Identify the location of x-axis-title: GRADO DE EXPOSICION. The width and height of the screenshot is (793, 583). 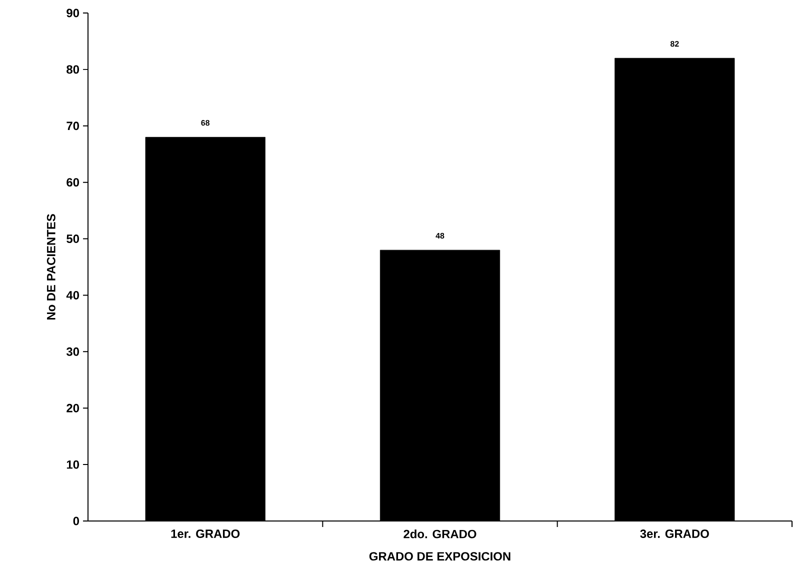
(439, 556).